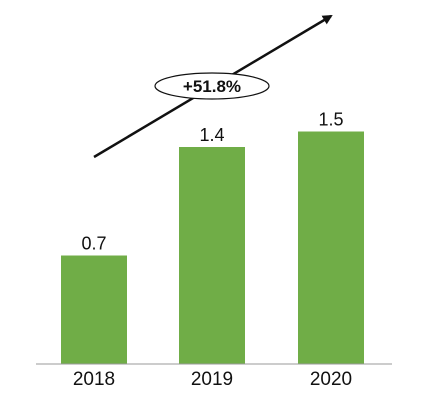 This screenshot has height=400, width=427. What do you see at coordinates (93, 244) in the screenshot?
I see `data-label-2018: 0.7` at bounding box center [93, 244].